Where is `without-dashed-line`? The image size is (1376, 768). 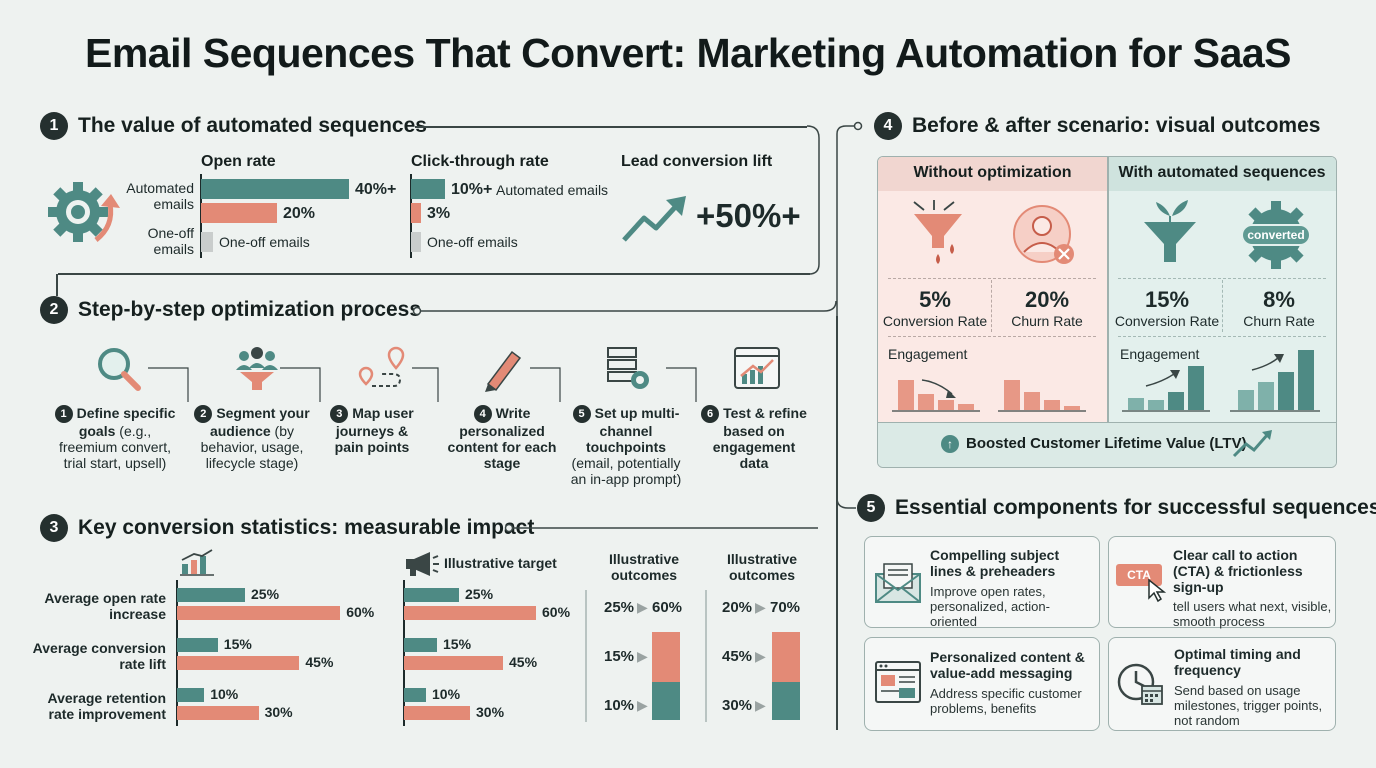 without-dashed-line is located at coordinates (992, 278).